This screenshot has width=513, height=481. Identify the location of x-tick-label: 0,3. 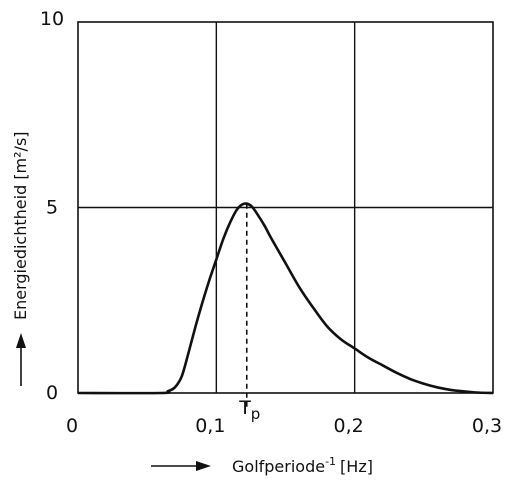
(487, 426).